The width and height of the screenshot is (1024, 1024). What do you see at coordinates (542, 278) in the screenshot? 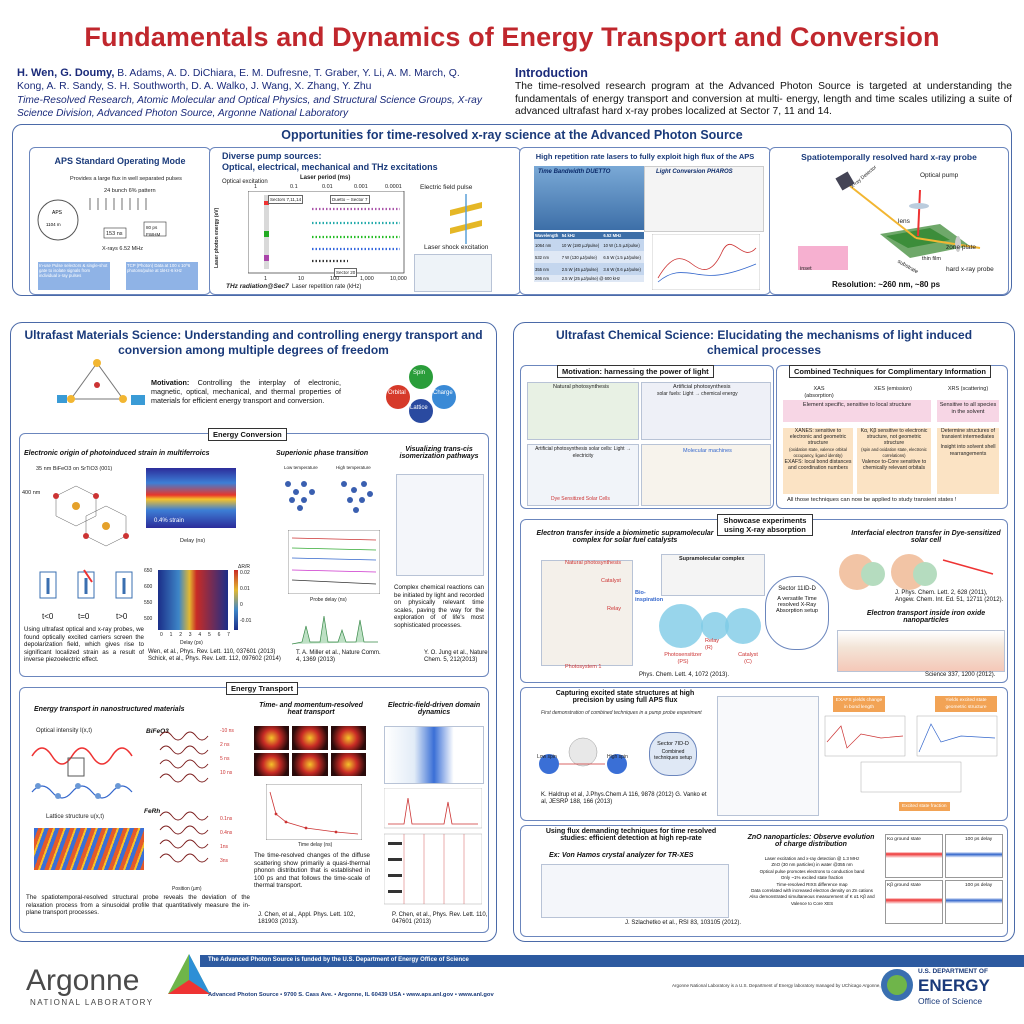
I see `table-row-266: 266 nm` at bounding box center [542, 278].